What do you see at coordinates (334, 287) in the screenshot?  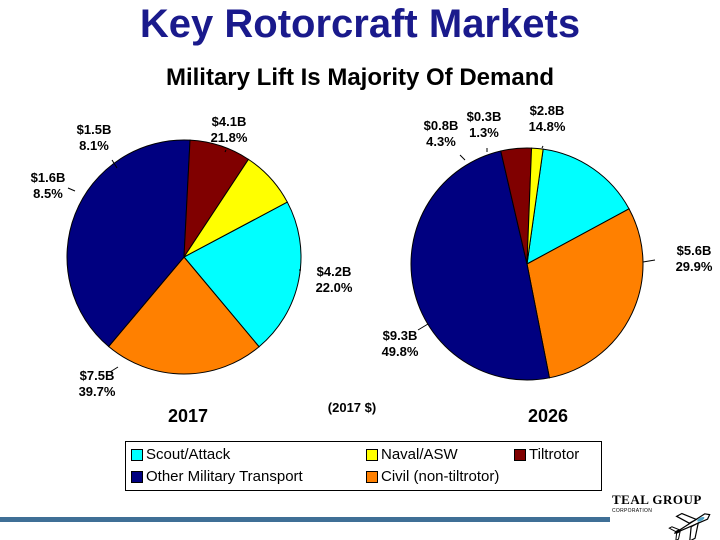 I see `data-label-percent-2017-civil-non-tiltrotor: 22.0%` at bounding box center [334, 287].